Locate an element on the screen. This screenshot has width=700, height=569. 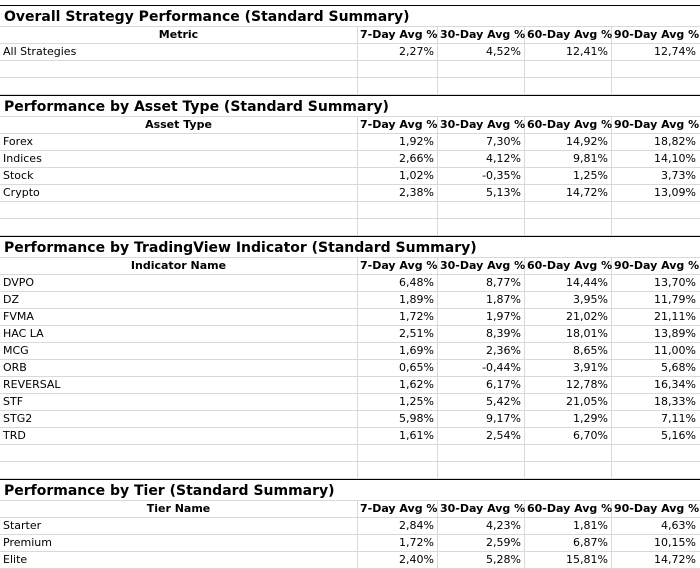
value-cell: 21,11% is located at coordinates (675, 316).